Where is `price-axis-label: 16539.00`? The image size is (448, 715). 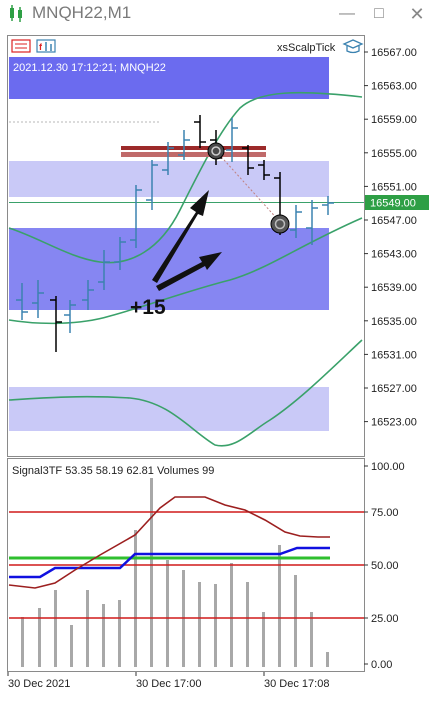 price-axis-label: 16539.00 is located at coordinates (394, 288).